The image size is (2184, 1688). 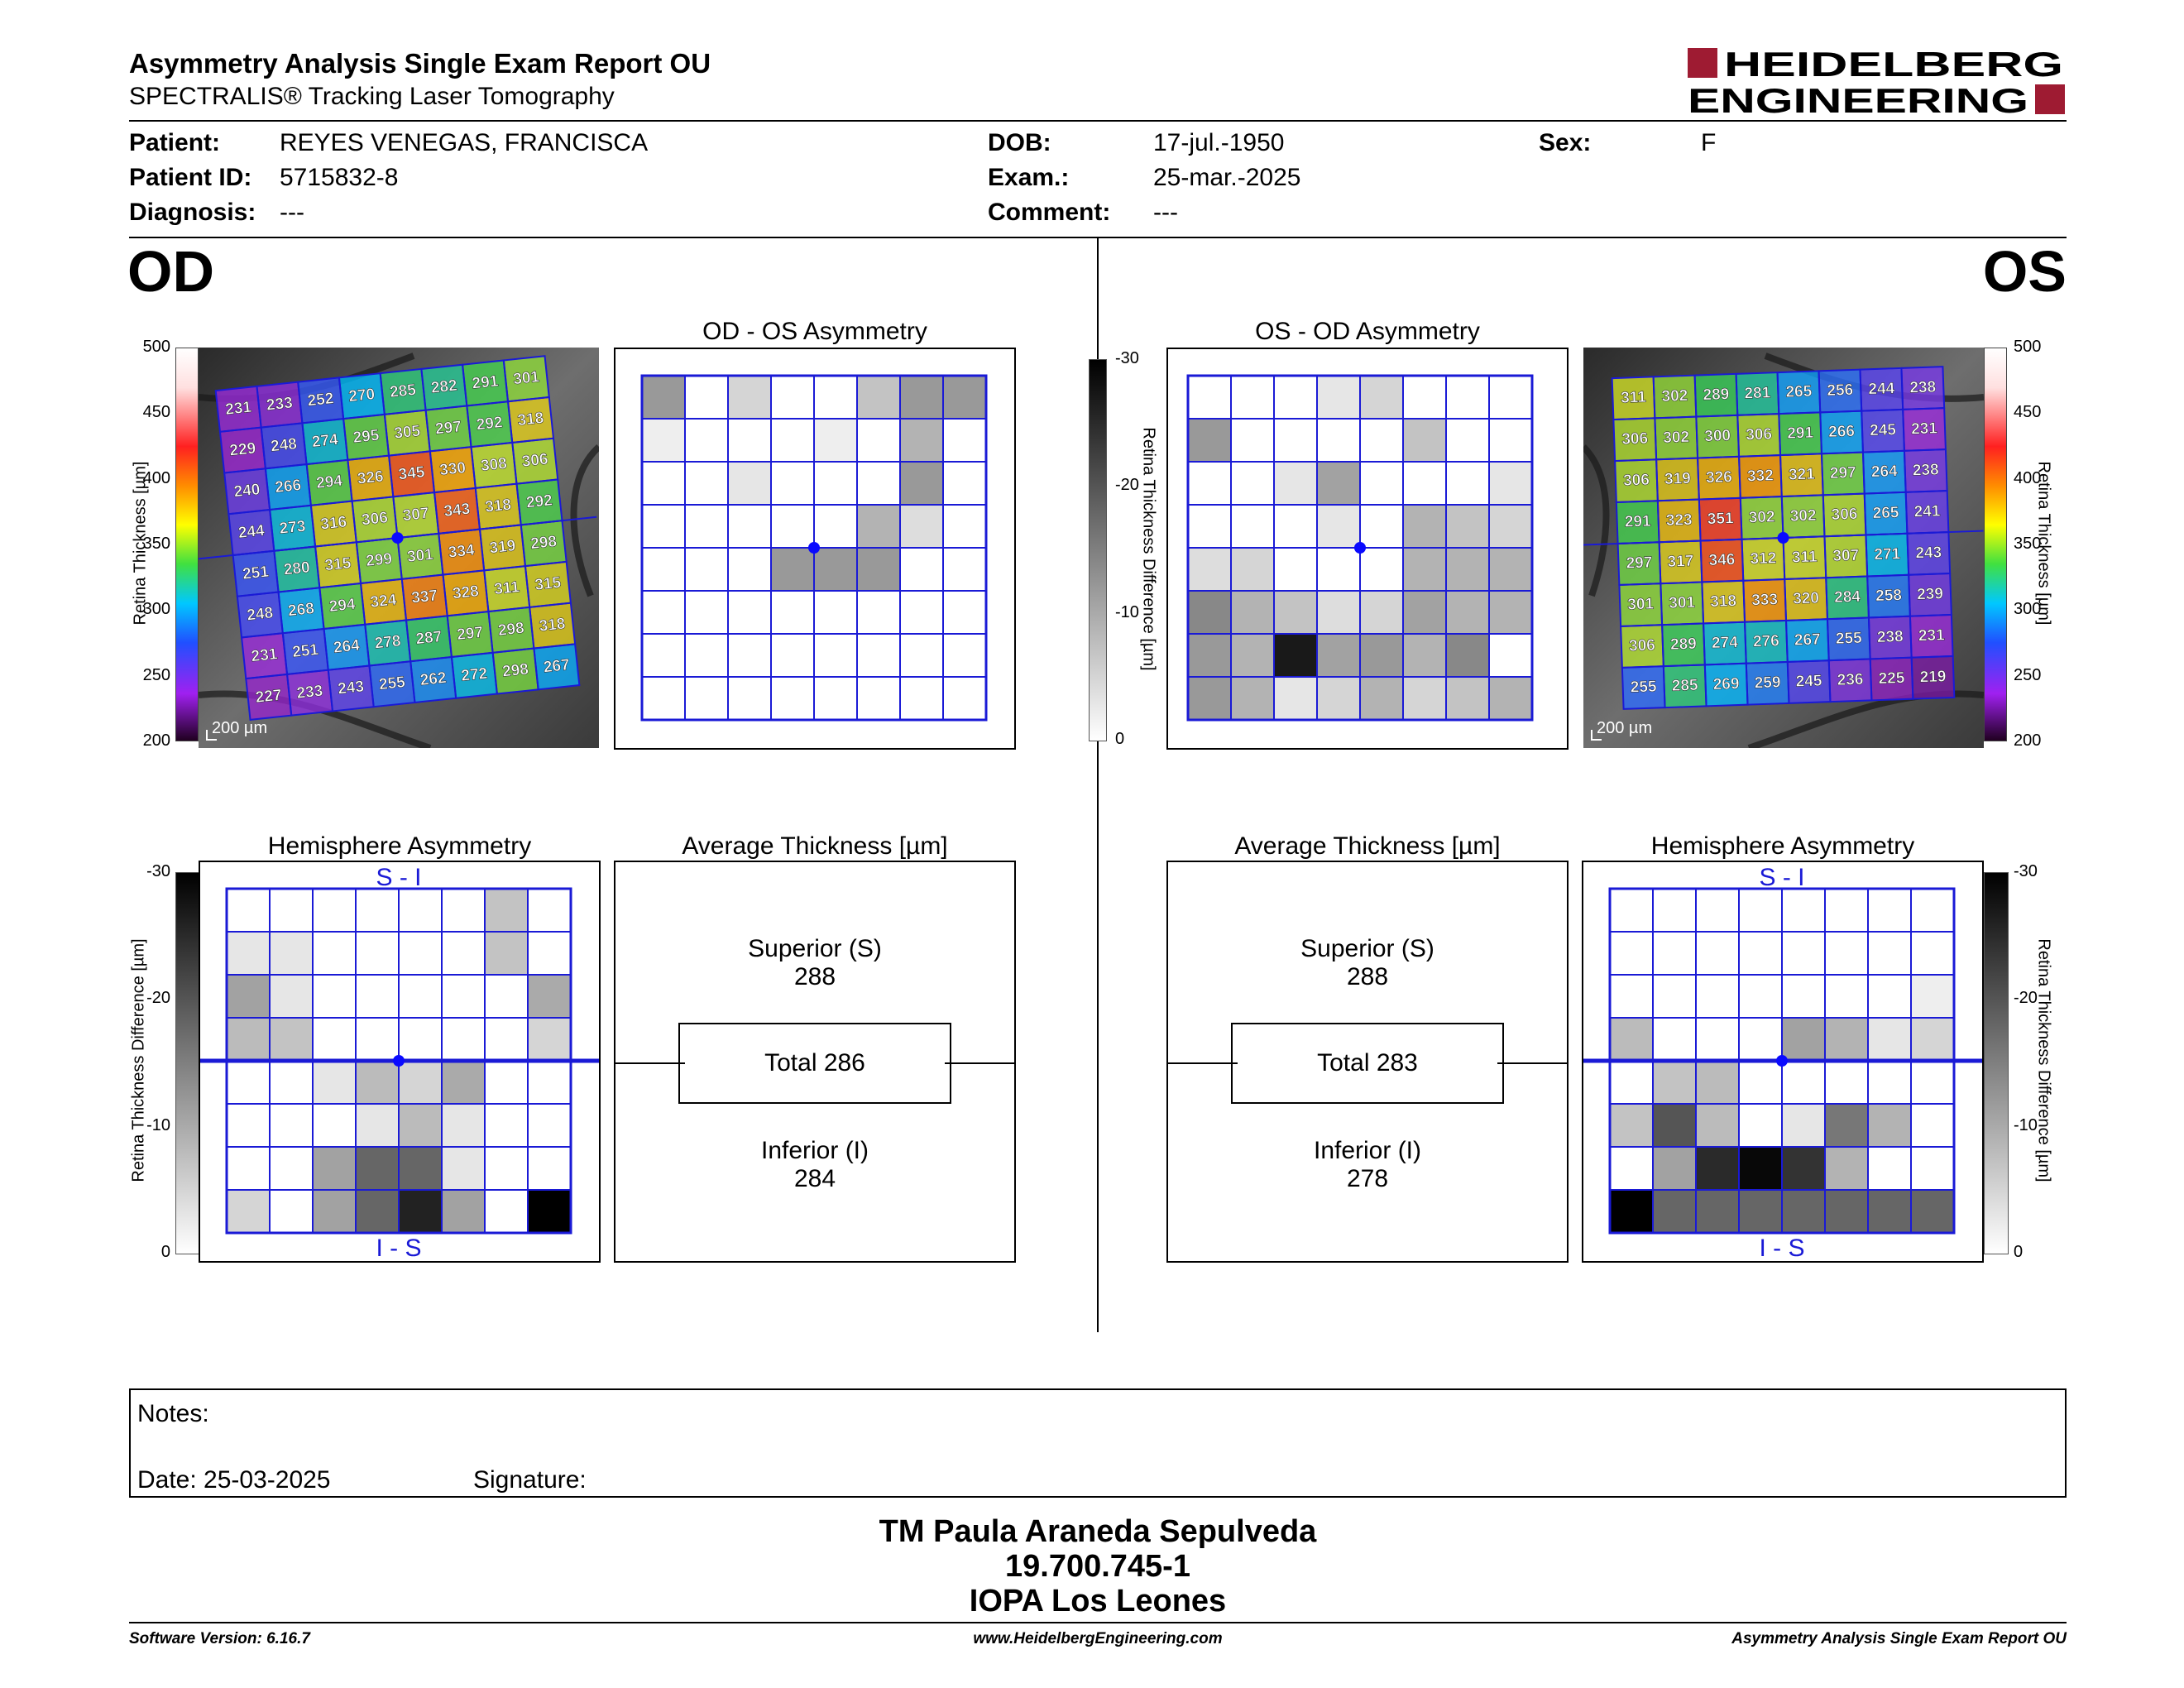 What do you see at coordinates (1098, 785) in the screenshot?
I see `center-divider` at bounding box center [1098, 785].